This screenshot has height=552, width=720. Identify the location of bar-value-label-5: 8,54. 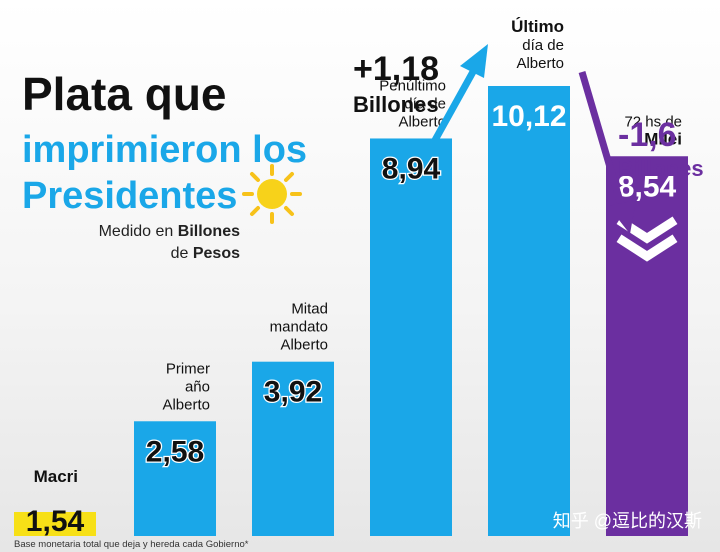
(647, 186).